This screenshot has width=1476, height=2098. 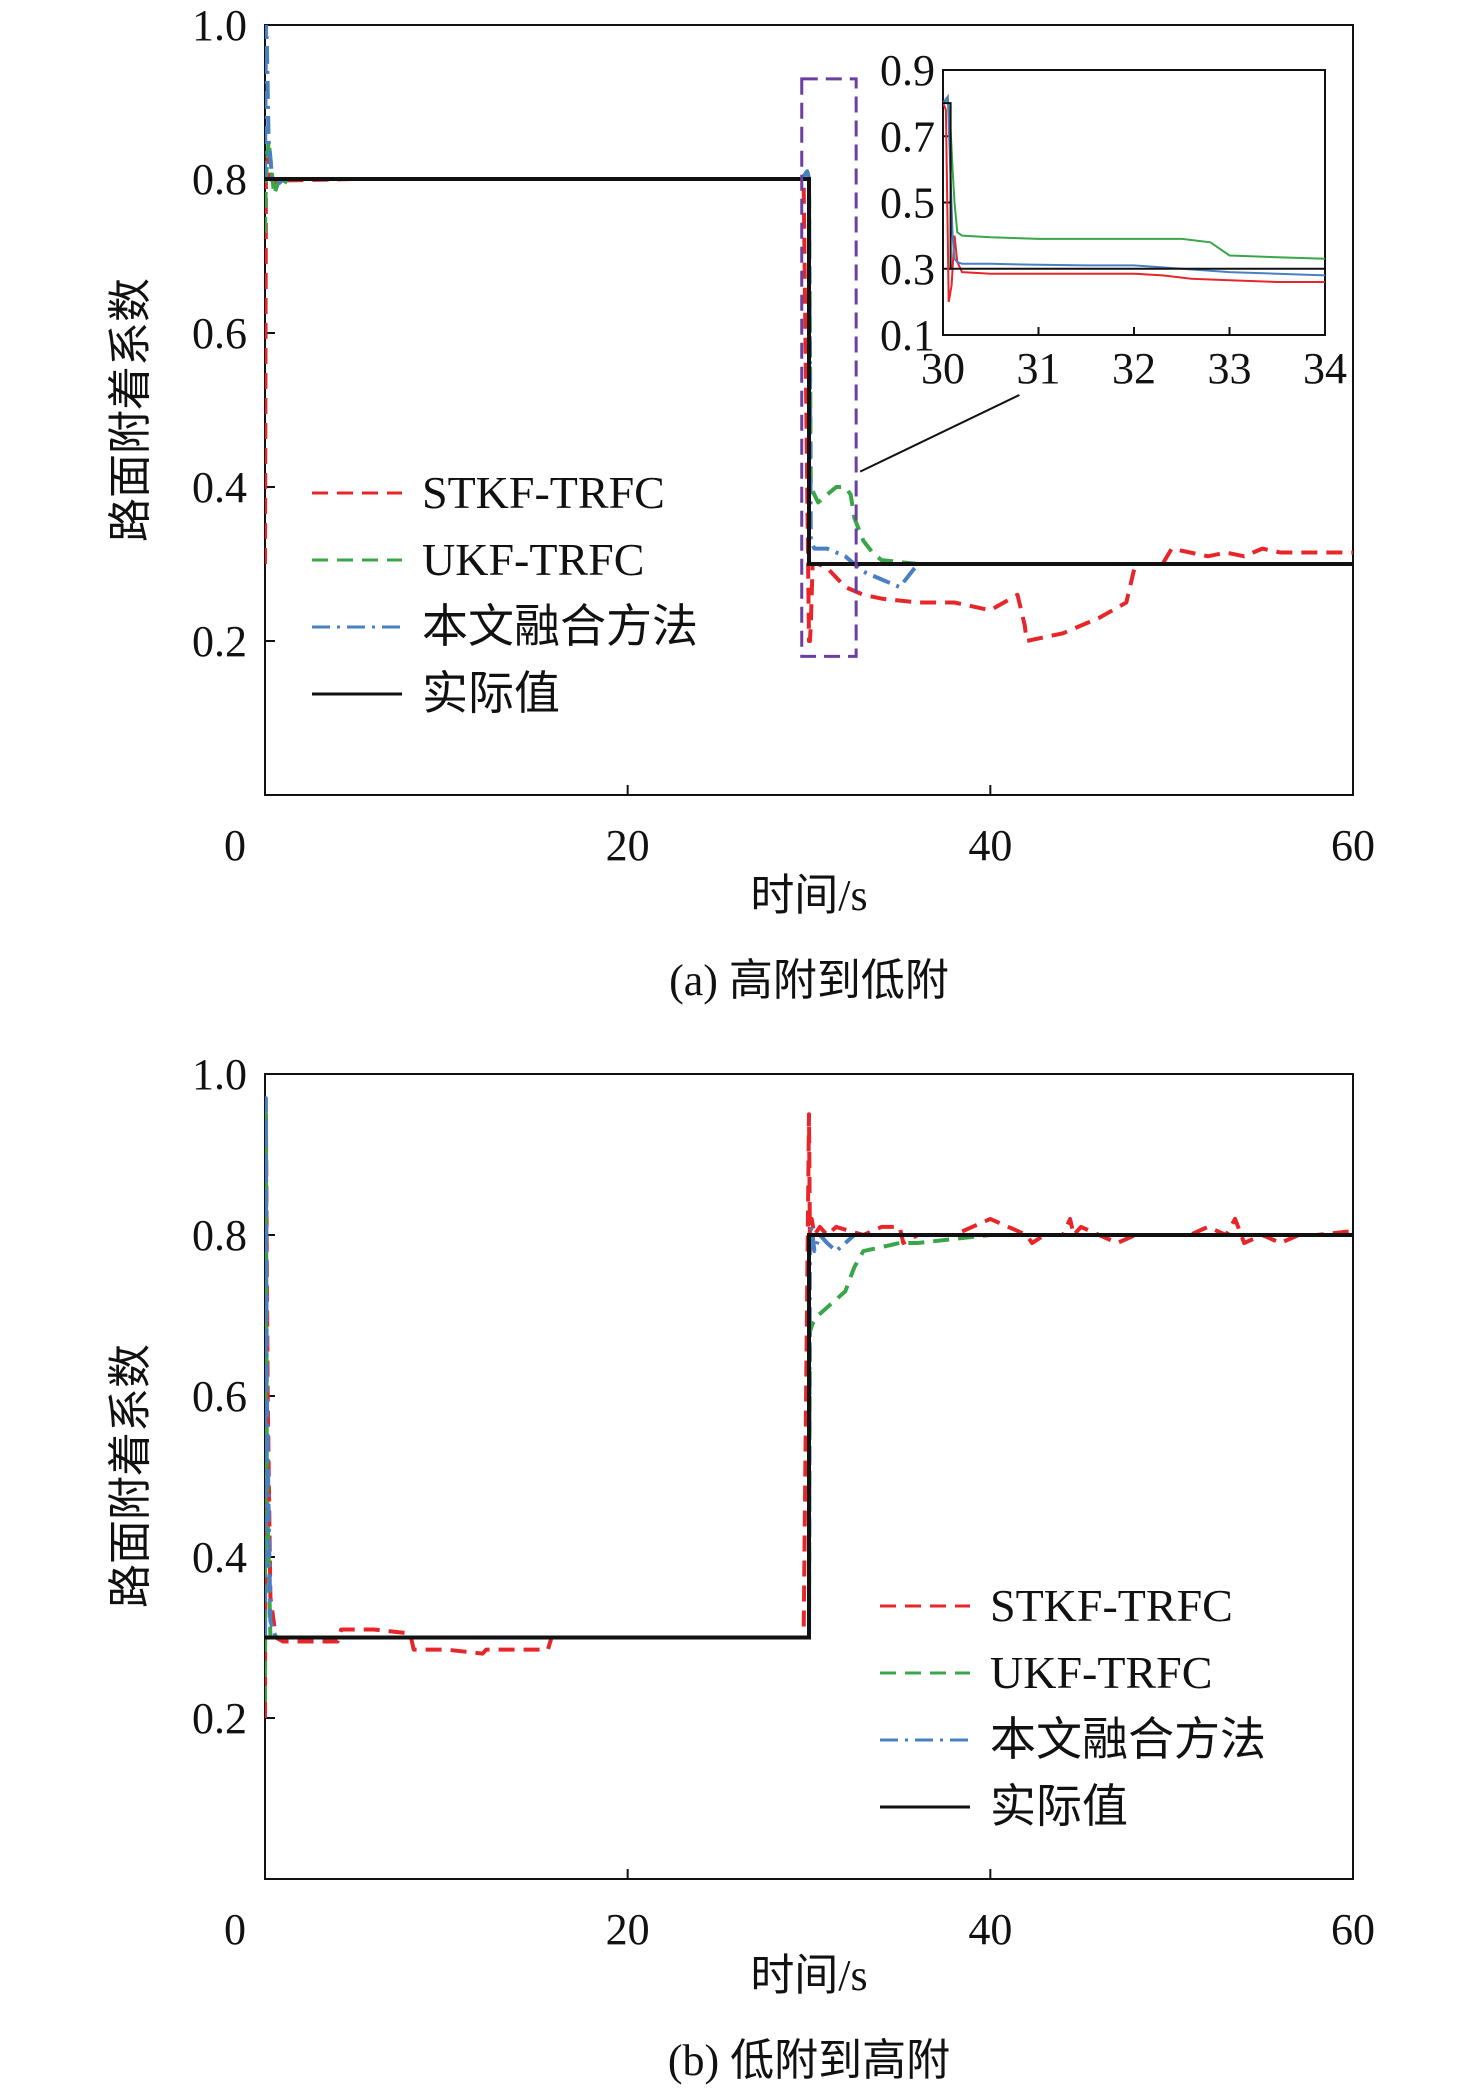 I want to click on inset-y-tick-label: 0.5, so click(x=907, y=203).